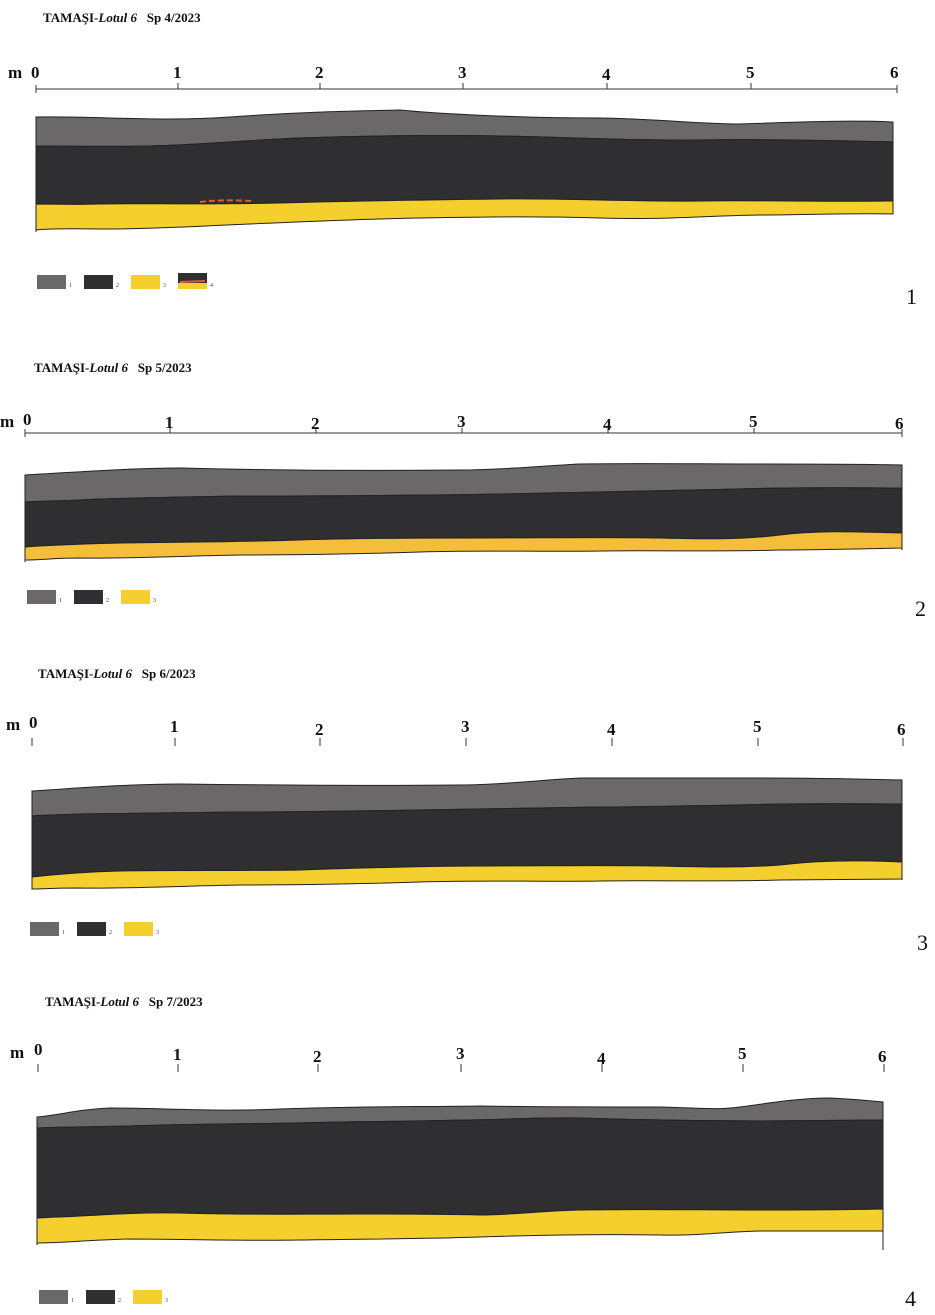 This screenshot has width=935, height=1315. What do you see at coordinates (911, 296) in the screenshot?
I see `figure-number-1: 1` at bounding box center [911, 296].